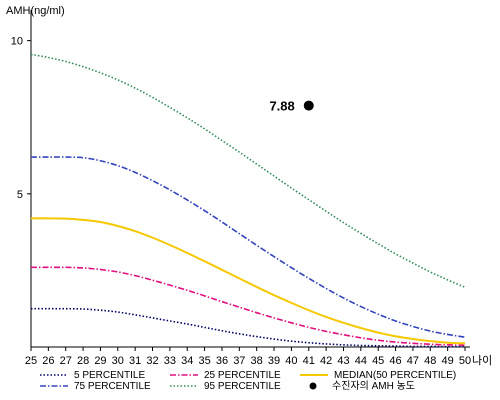 The image size is (500, 400). What do you see at coordinates (248, 327) in the screenshot?
I see `series-line-5-percentile` at bounding box center [248, 327].